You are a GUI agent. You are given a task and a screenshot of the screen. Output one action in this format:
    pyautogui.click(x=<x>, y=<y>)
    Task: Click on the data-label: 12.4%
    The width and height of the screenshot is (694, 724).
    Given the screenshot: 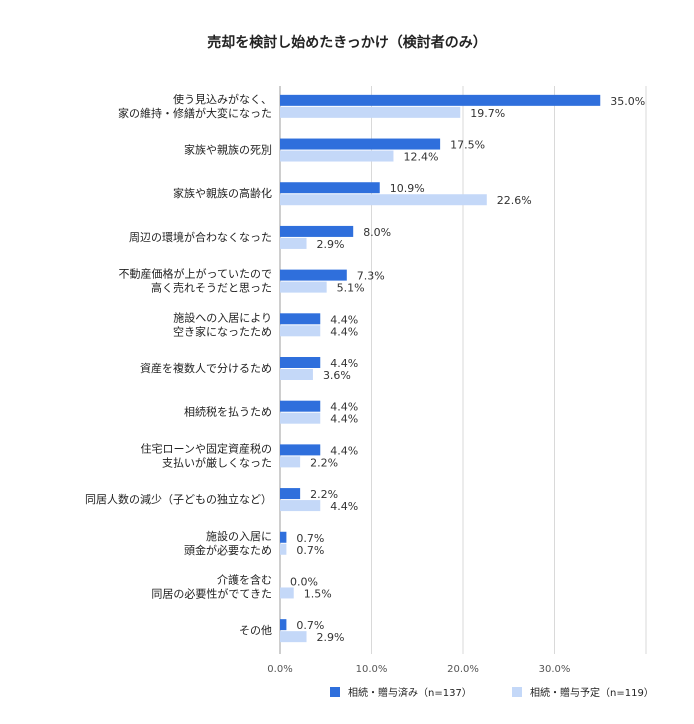 What is the action you would take?
    pyautogui.click(x=420, y=157)
    